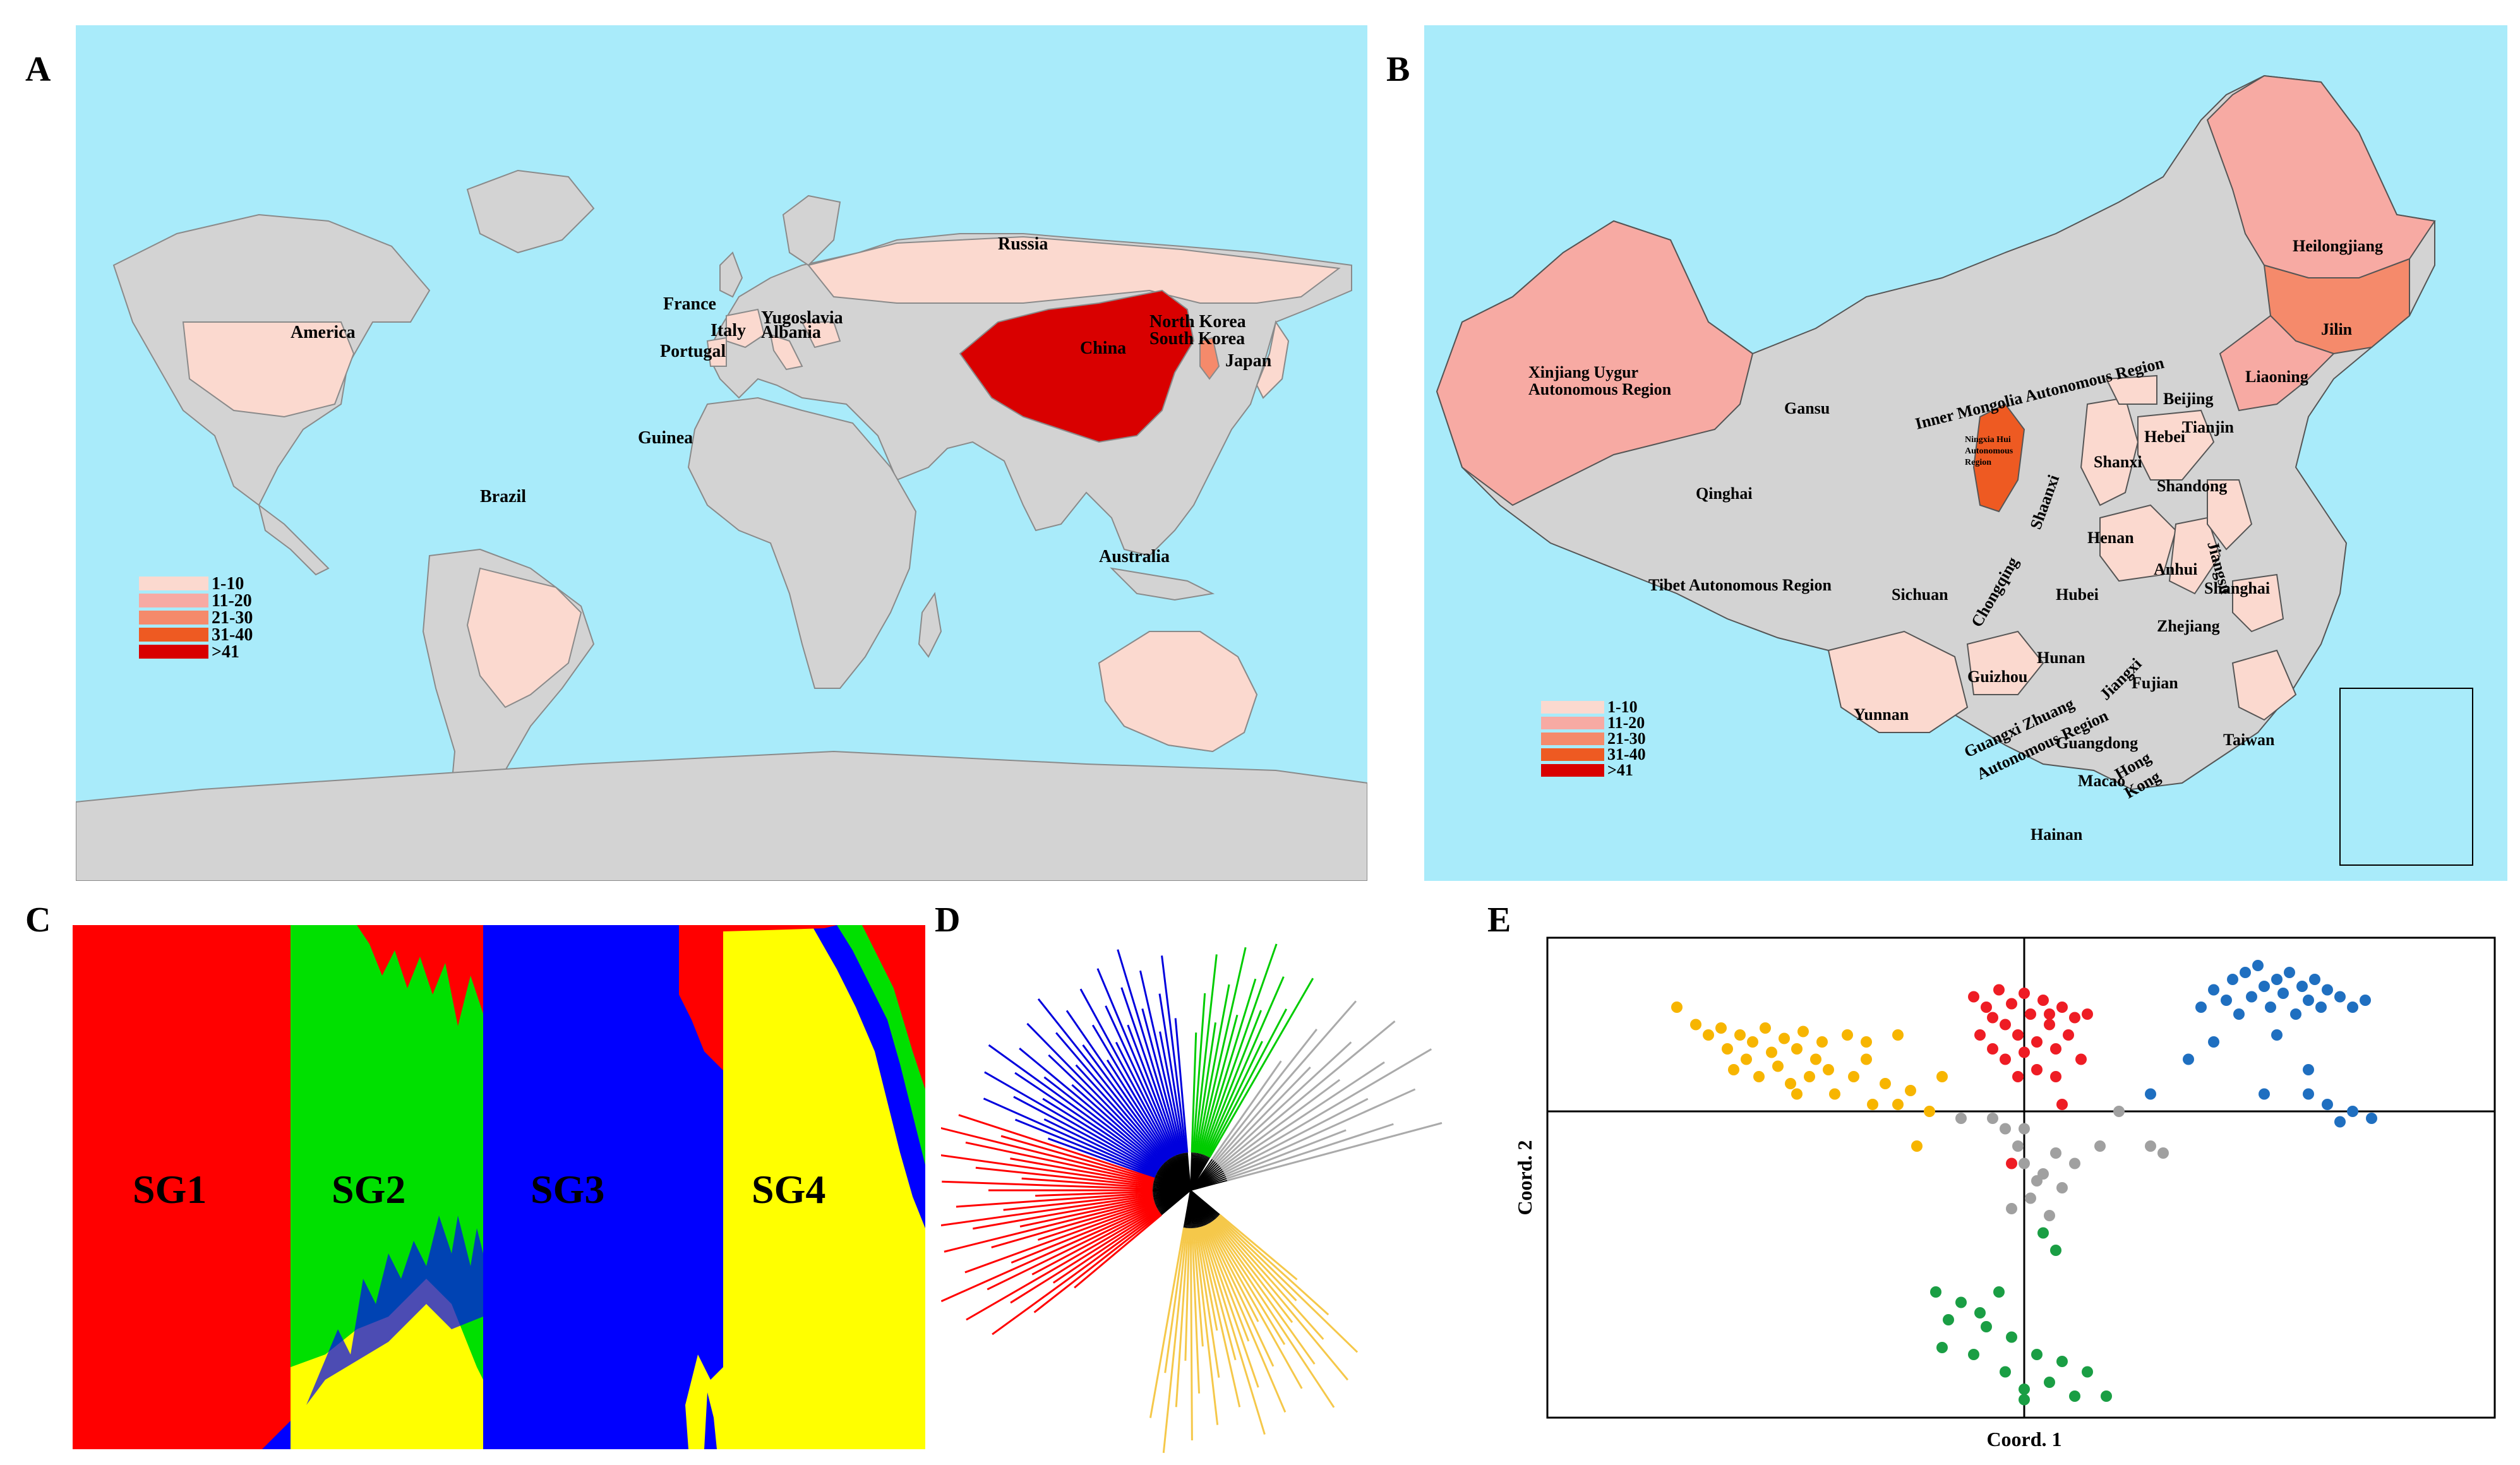  I want to click on pcoa-ylabel: Coord. 2, so click(1524, 1177).